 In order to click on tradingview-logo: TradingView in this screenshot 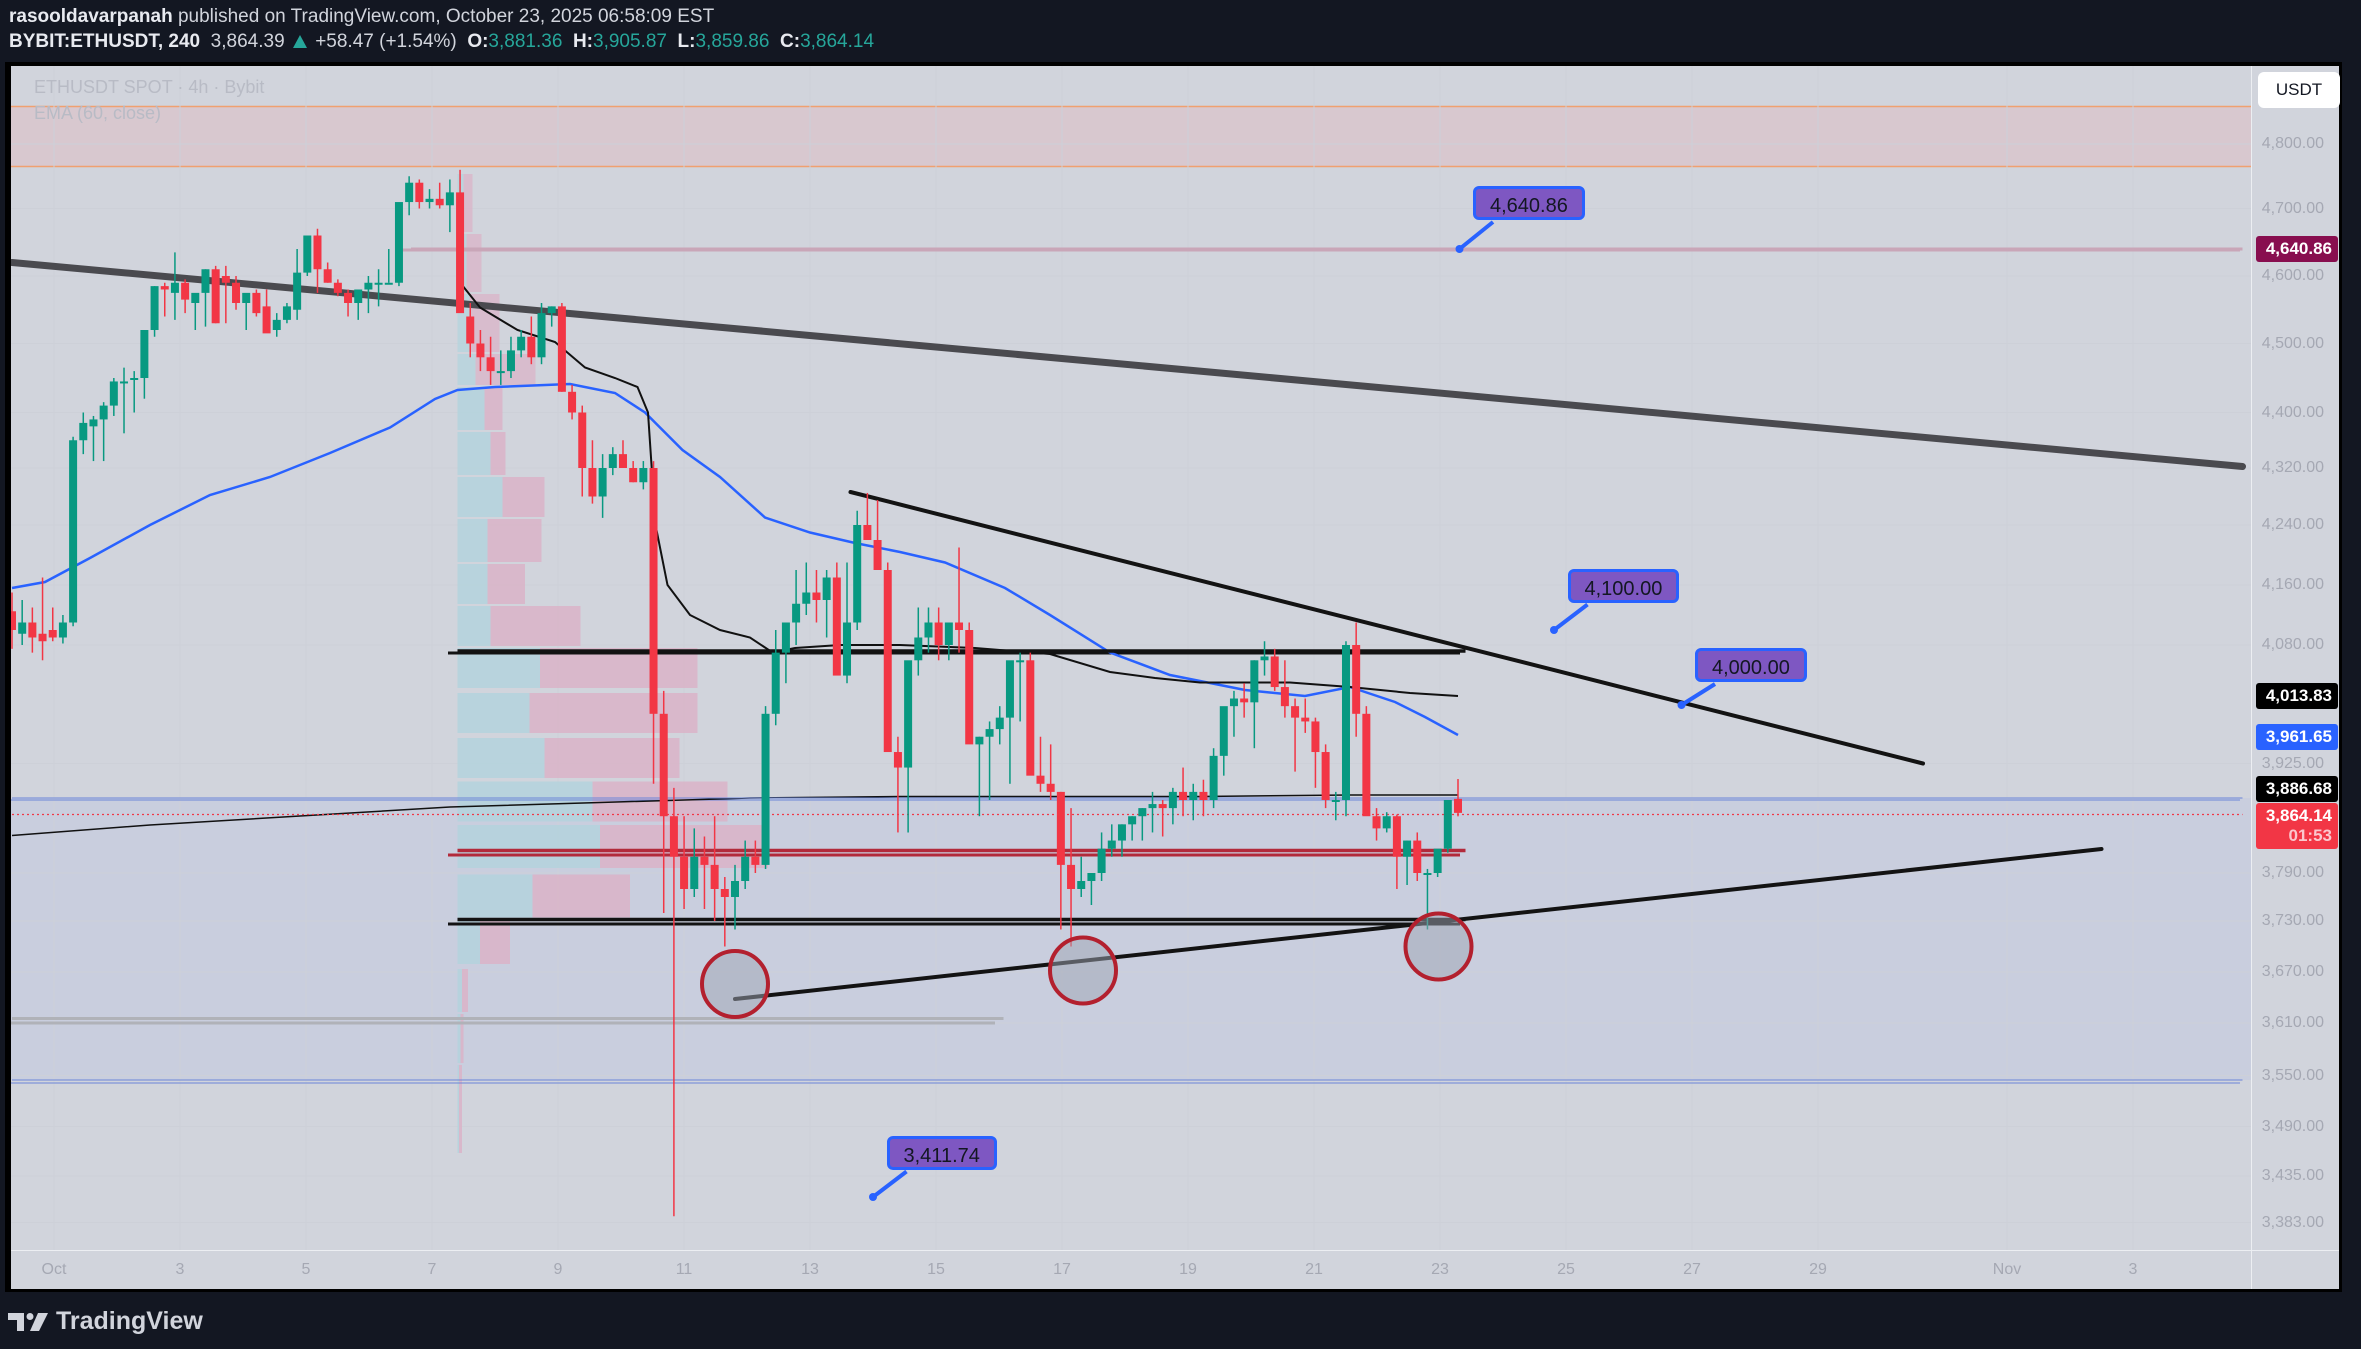, I will do `click(105, 1321)`.